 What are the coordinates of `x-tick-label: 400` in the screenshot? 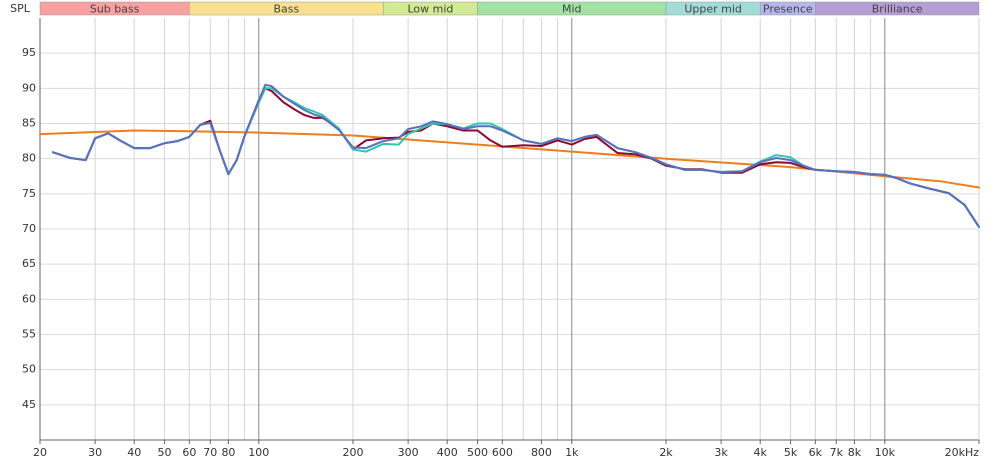 It's located at (447, 452).